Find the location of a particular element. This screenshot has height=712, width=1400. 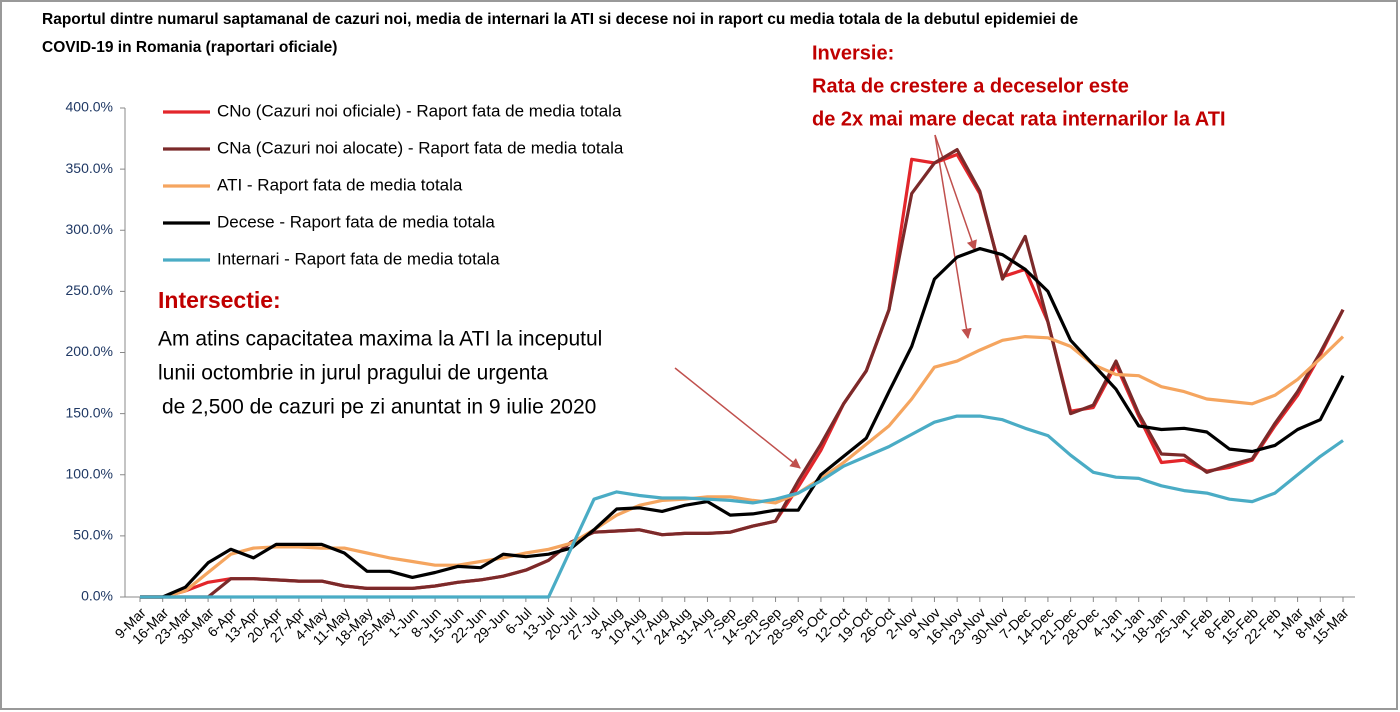

y-tick-label: 150.0% is located at coordinates (89, 412).